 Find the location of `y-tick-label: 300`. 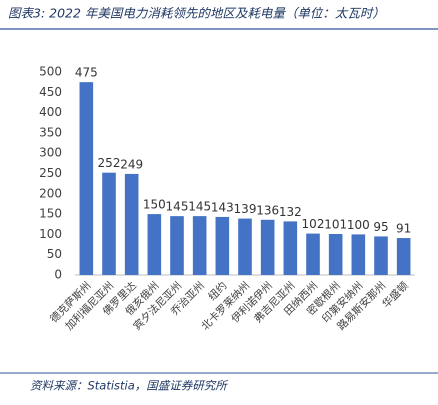

y-tick-label: 300 is located at coordinates (50, 153).